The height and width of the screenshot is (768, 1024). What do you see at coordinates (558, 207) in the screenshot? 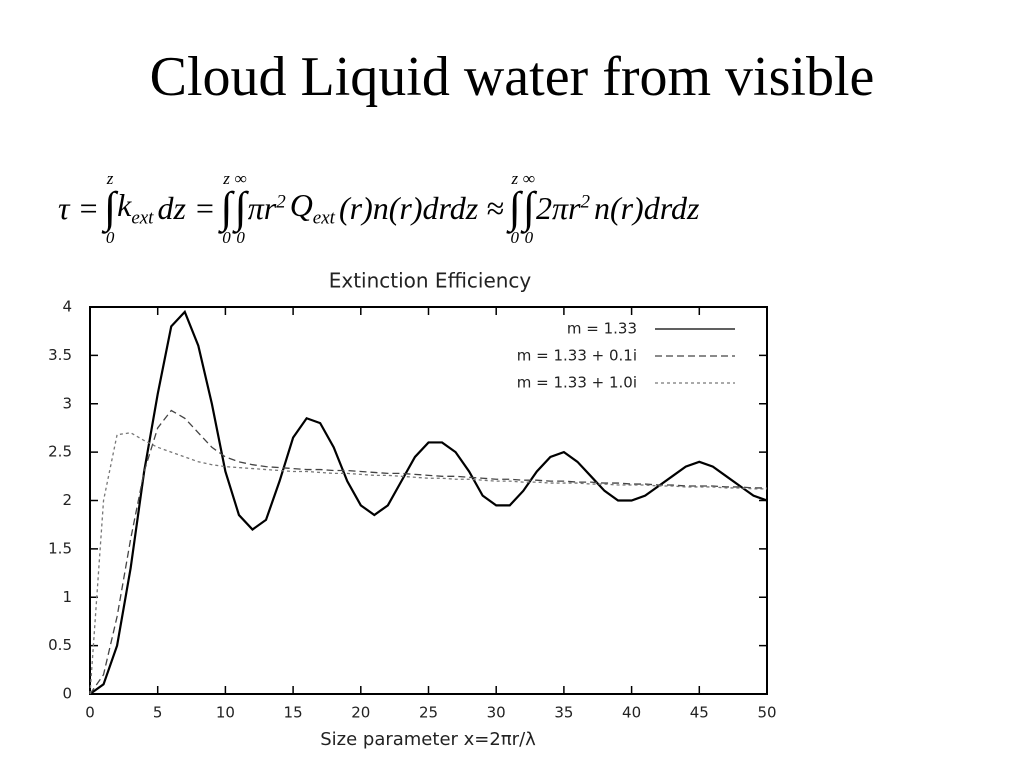
I see `term-text: 2πr` at bounding box center [558, 207].